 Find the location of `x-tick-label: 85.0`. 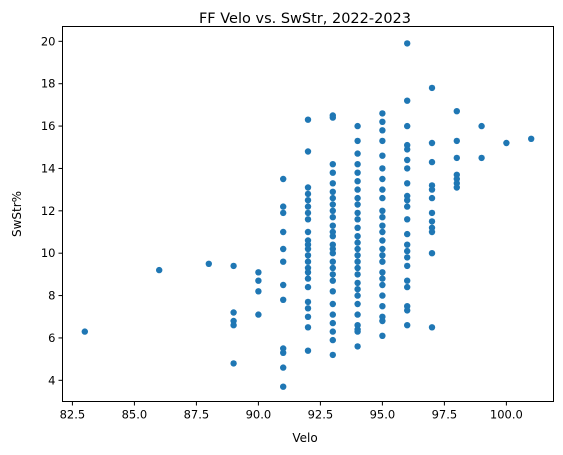

x-tick-label: 85.0 is located at coordinates (135, 415).